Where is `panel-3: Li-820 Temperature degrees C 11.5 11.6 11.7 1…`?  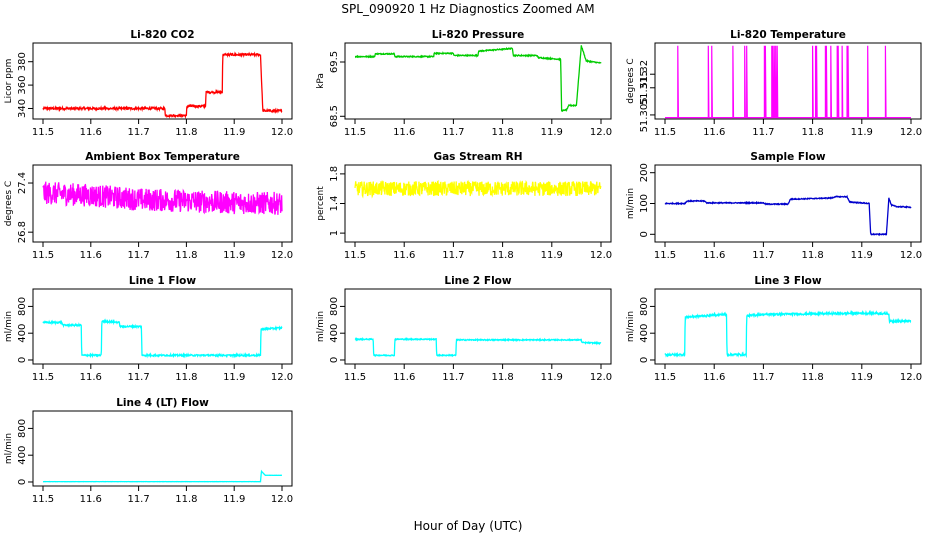 panel-3: Li-820 Temperature degrees C 11.5 11.6 11.7 1… is located at coordinates (774, 83).